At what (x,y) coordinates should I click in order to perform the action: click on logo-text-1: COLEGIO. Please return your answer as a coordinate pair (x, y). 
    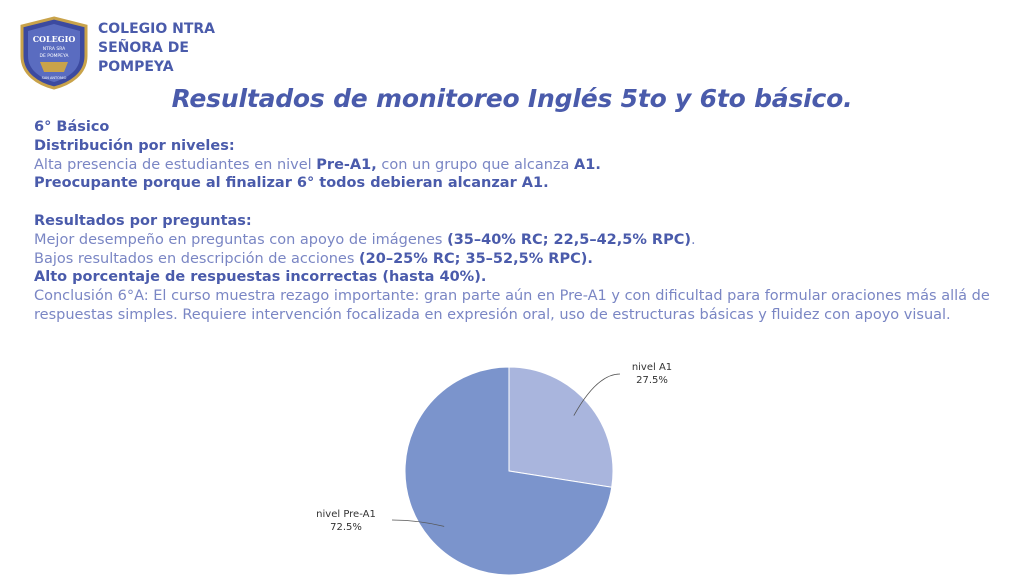
    Looking at the image, I should click on (54, 39).